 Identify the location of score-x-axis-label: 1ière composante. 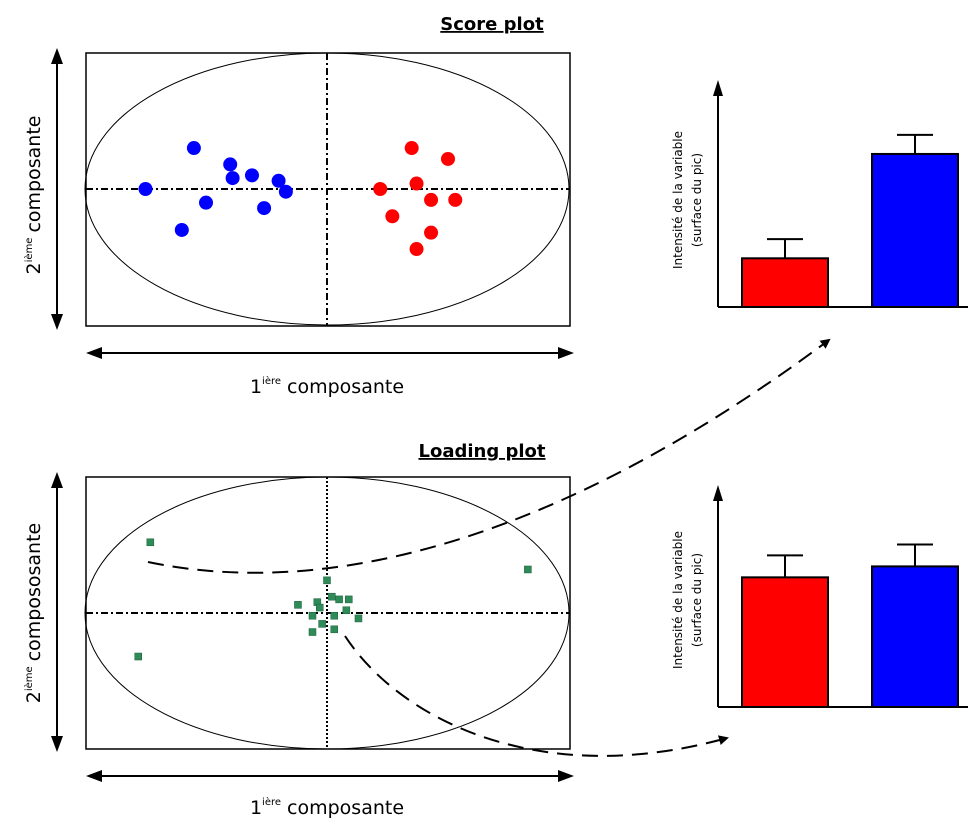
(327, 386).